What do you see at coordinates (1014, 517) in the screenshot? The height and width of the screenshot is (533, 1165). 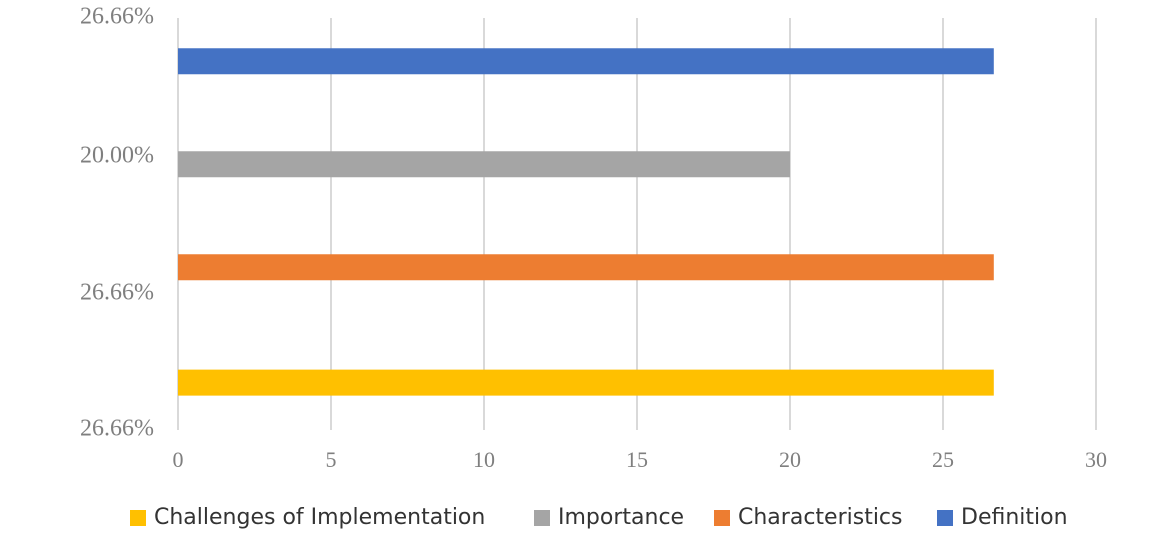 I see `legend-label: Definition` at bounding box center [1014, 517].